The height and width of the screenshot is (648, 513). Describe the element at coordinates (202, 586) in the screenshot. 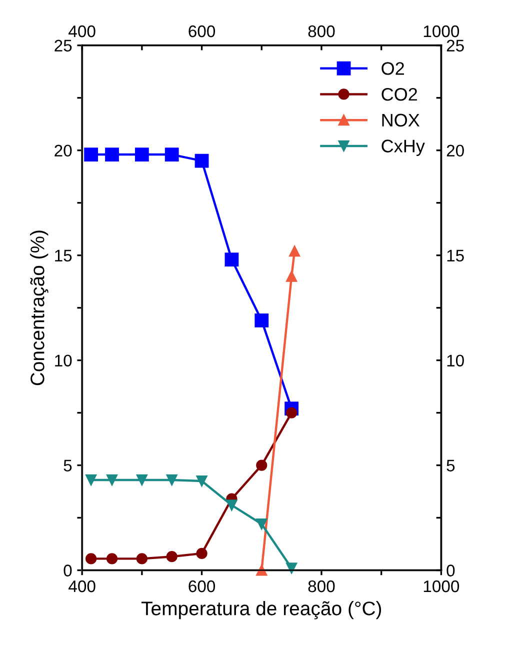

I see `x2-tick-label: 600` at that location.